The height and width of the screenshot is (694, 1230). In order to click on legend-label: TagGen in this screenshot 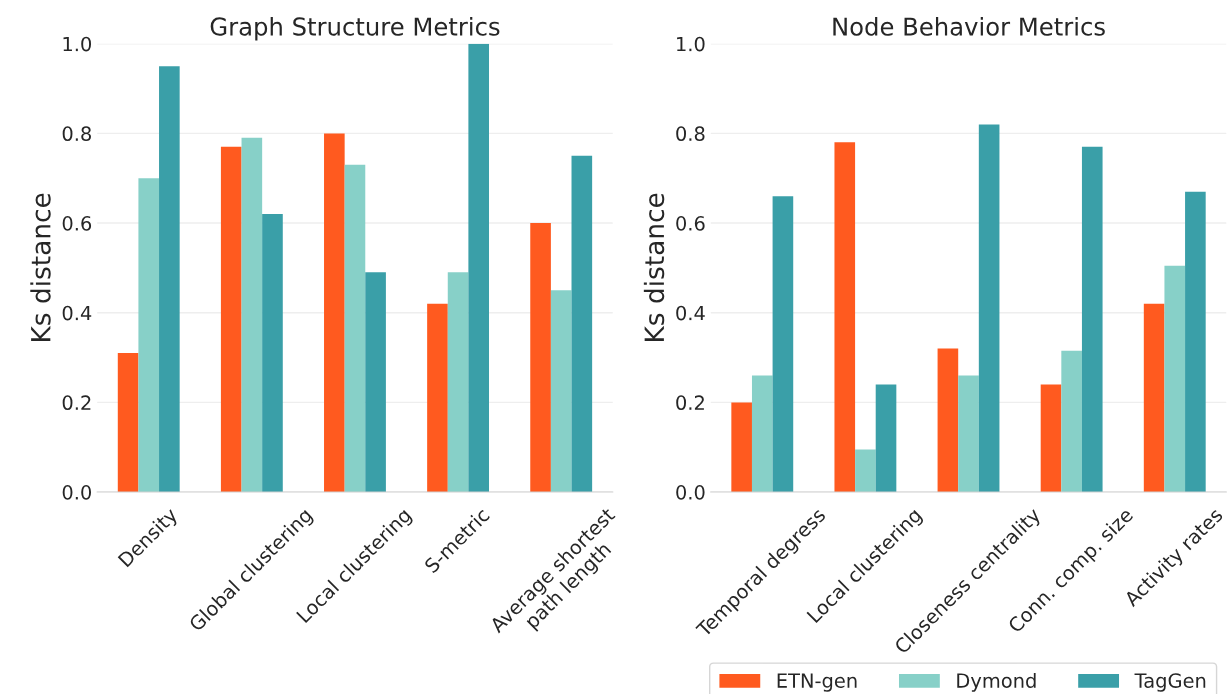, I will do `click(1170, 682)`.